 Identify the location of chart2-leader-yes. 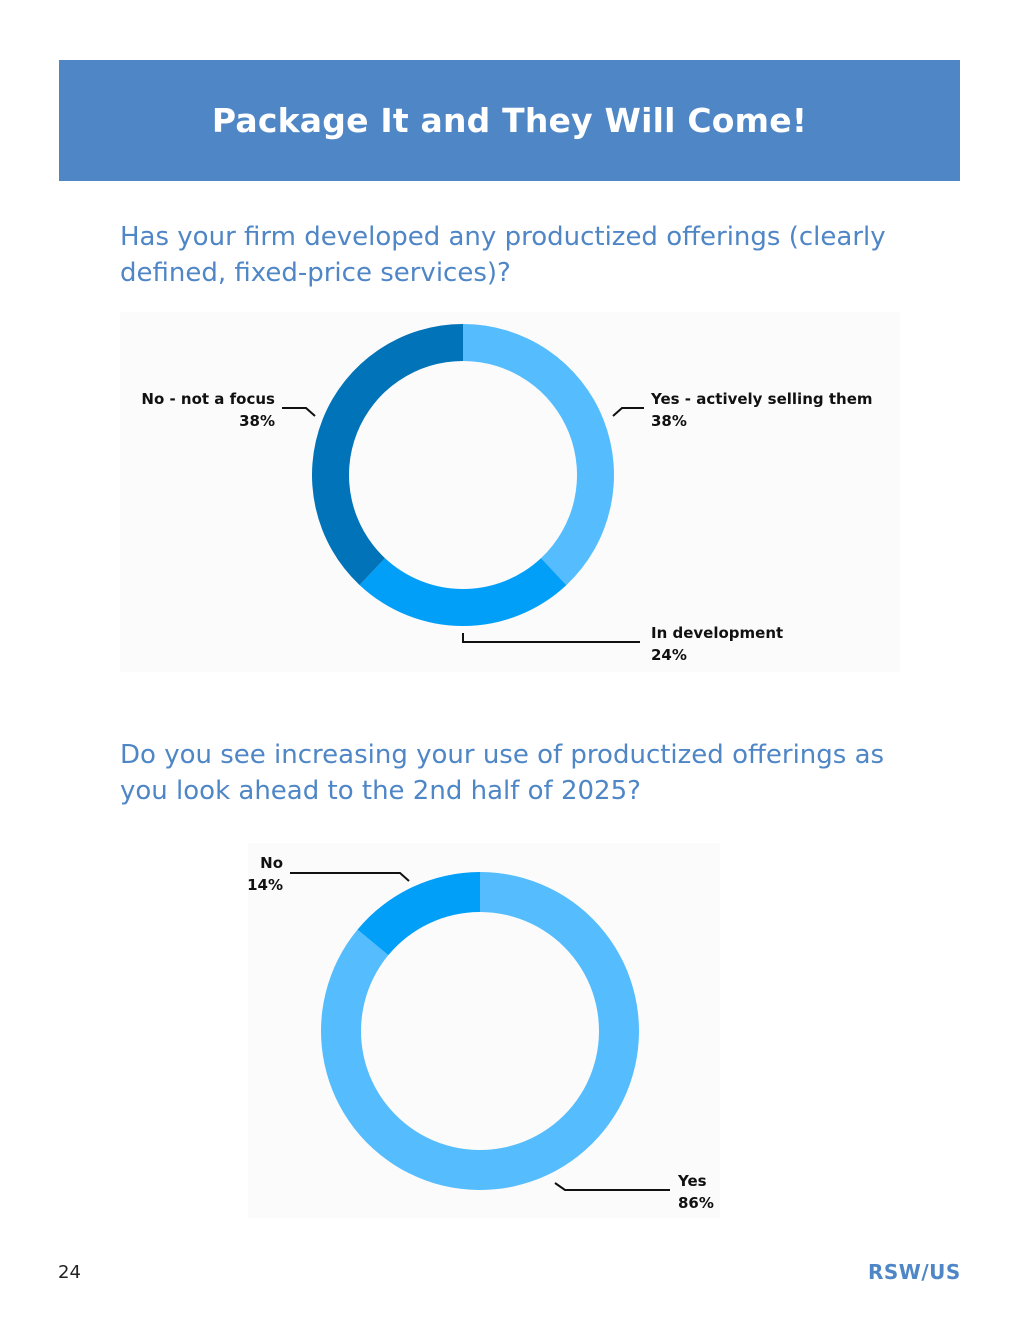
(612, 1186).